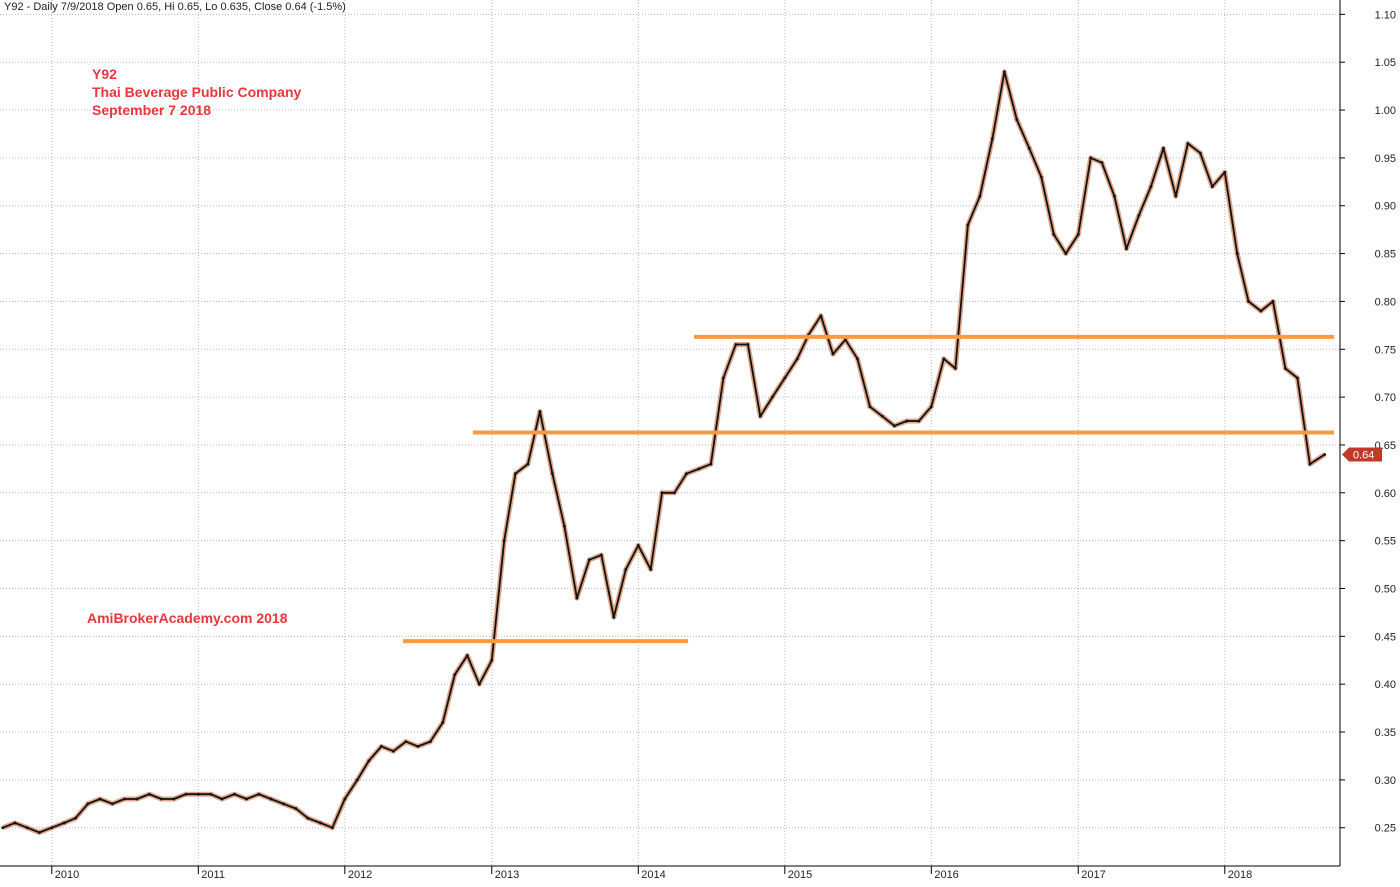 The image size is (1400, 887). What do you see at coordinates (1385, 398) in the screenshot?
I see `y-tick-label: 0.70` at bounding box center [1385, 398].